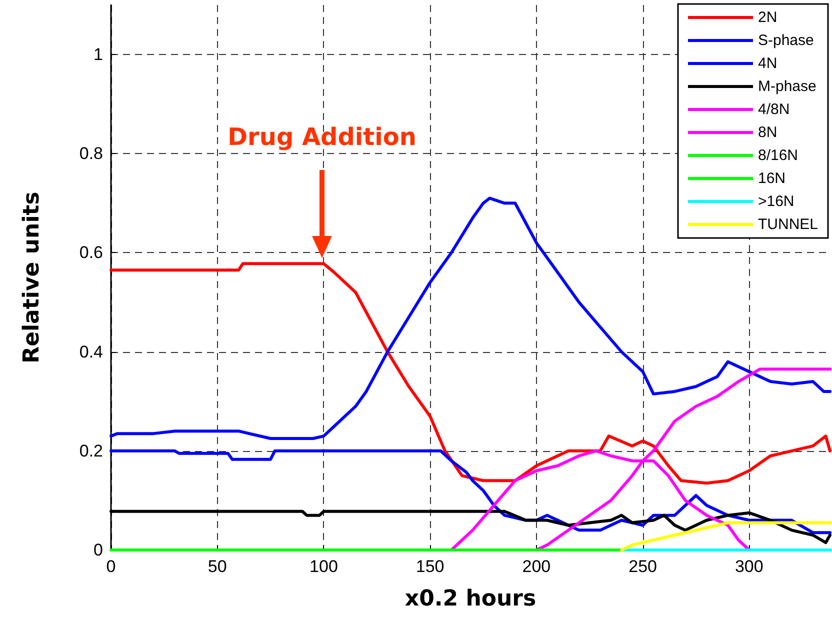 This screenshot has height=619, width=832. What do you see at coordinates (788, 224) in the screenshot?
I see `legend-label: TUNNEL` at bounding box center [788, 224].